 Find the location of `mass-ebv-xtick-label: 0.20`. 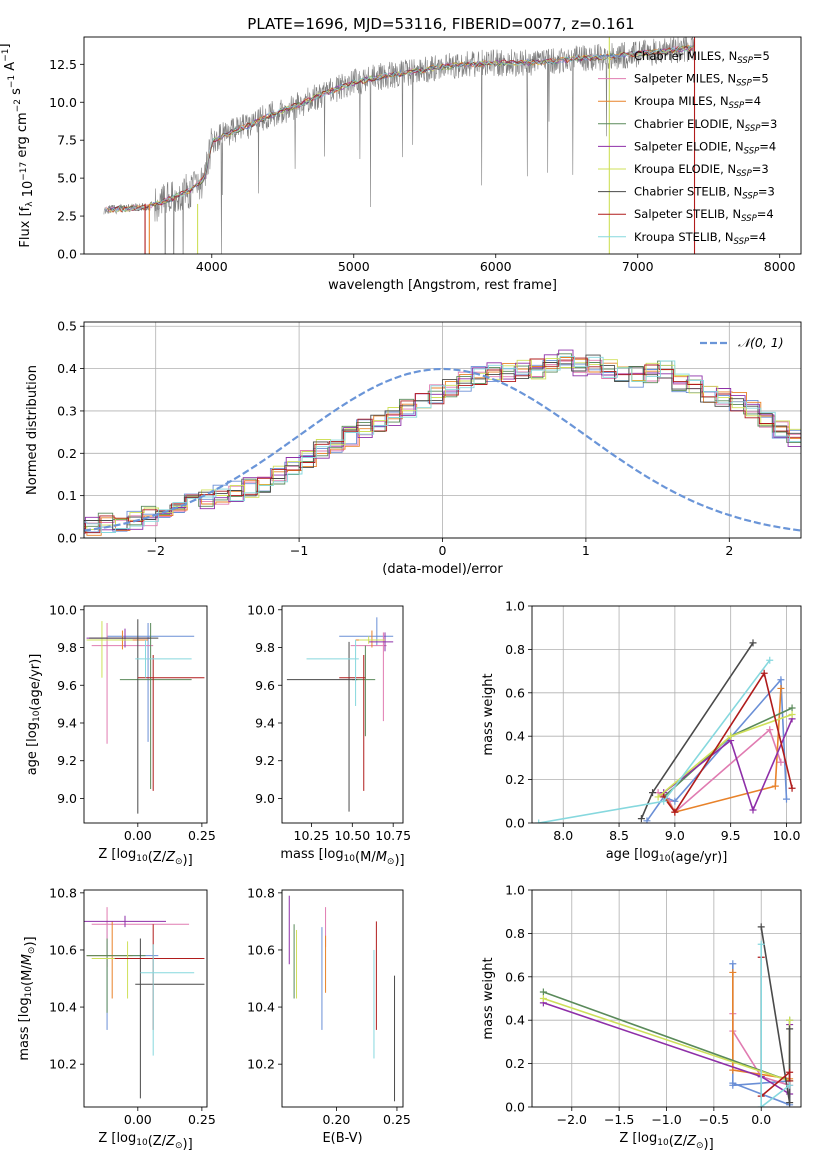

mass-ebv-xtick-label: 0.20 is located at coordinates (337, 1119).